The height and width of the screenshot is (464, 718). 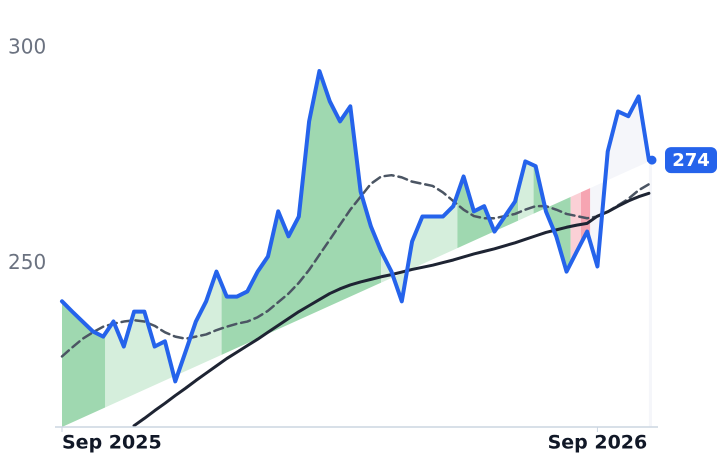 What do you see at coordinates (112, 443) in the screenshot?
I see `x-tick-label: Sep 2025` at bounding box center [112, 443].